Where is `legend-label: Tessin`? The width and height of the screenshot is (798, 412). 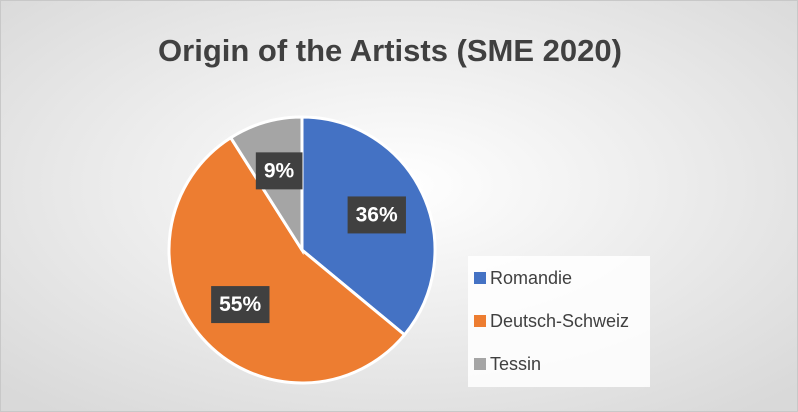 legend-label: Tessin is located at coordinates (515, 364).